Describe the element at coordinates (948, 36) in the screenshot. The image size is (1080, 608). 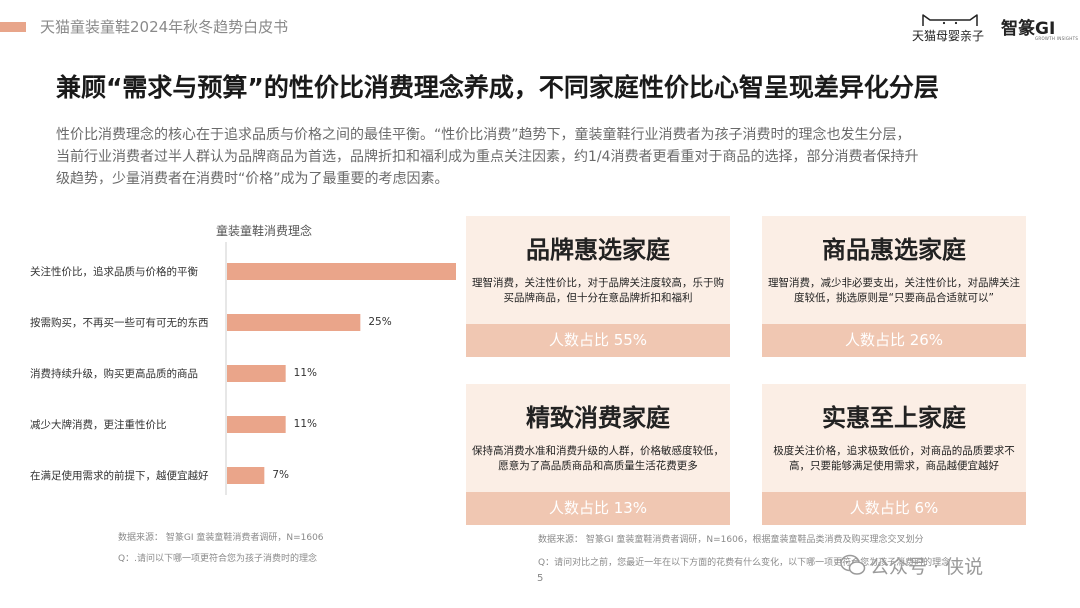
I see `tmall-logo-text: 天猫母婴亲子` at that location.